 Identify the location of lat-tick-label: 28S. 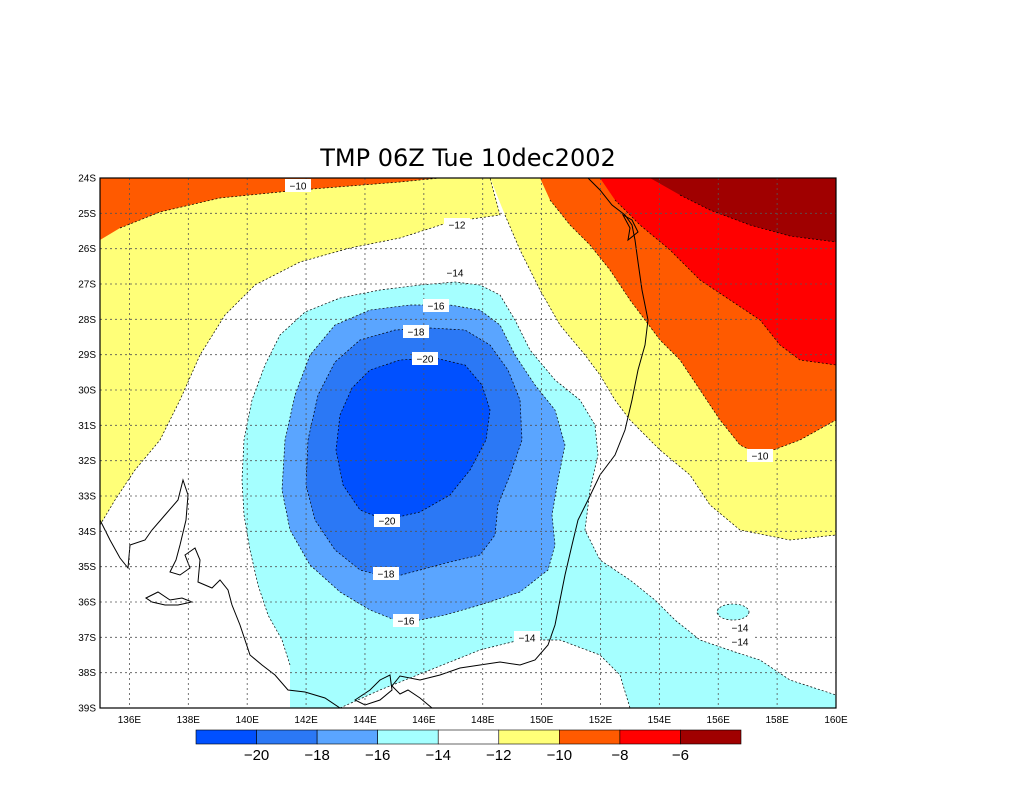
(87, 320).